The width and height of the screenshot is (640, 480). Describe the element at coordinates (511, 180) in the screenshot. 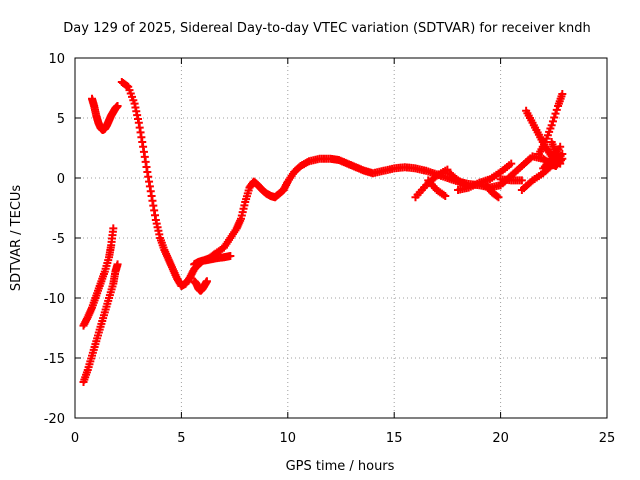

I see `series-arc-k` at that location.